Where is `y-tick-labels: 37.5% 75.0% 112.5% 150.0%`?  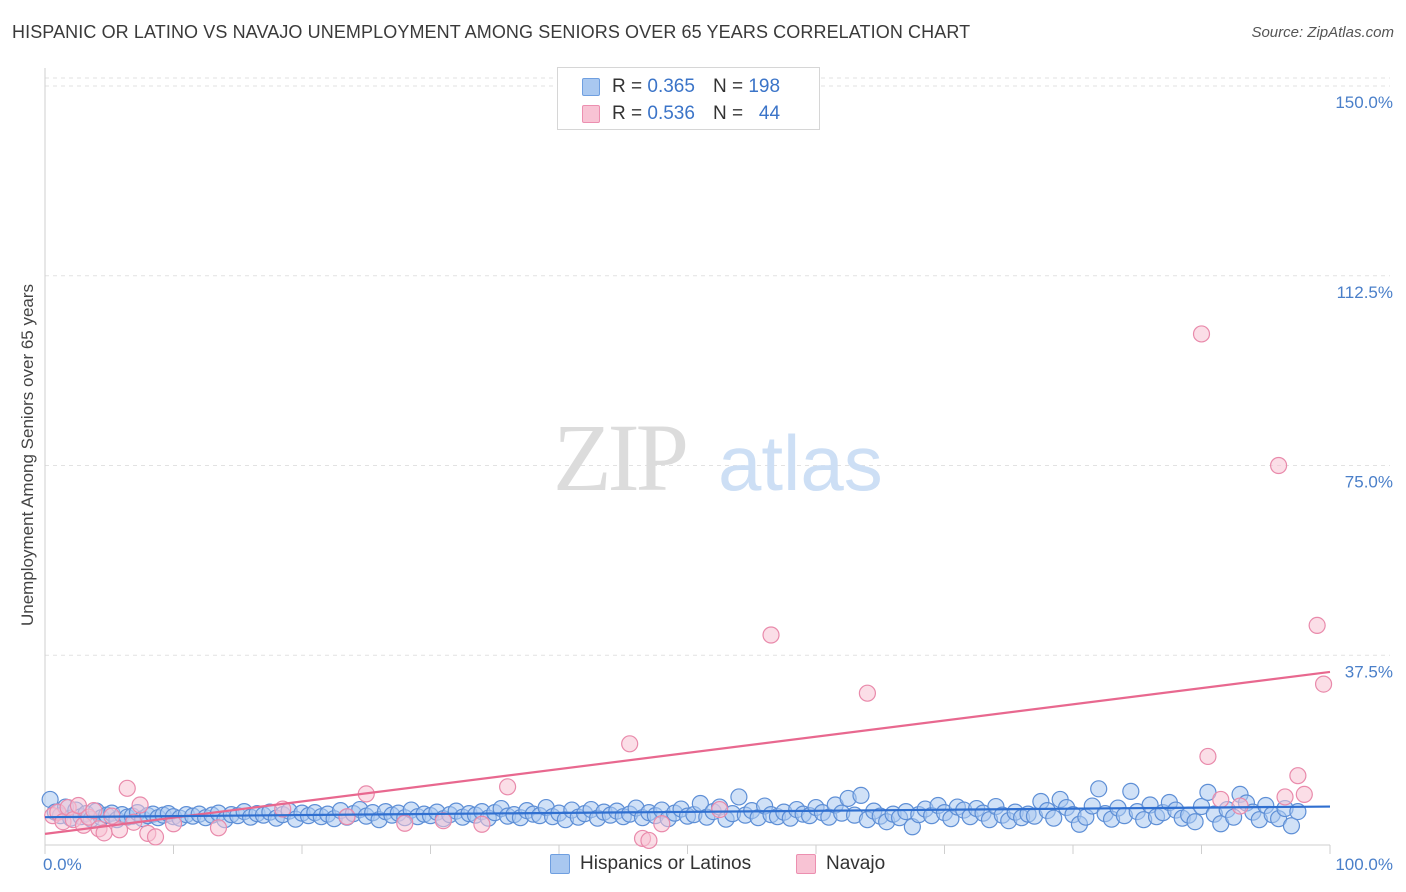
y-tick-labels: 37.5% 75.0% 112.5% 150.0% is located at coordinates (1364, 387).